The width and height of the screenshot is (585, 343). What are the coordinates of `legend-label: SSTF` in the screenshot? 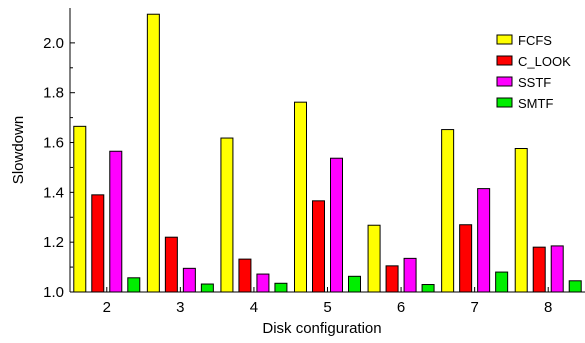 It's located at (534, 82).